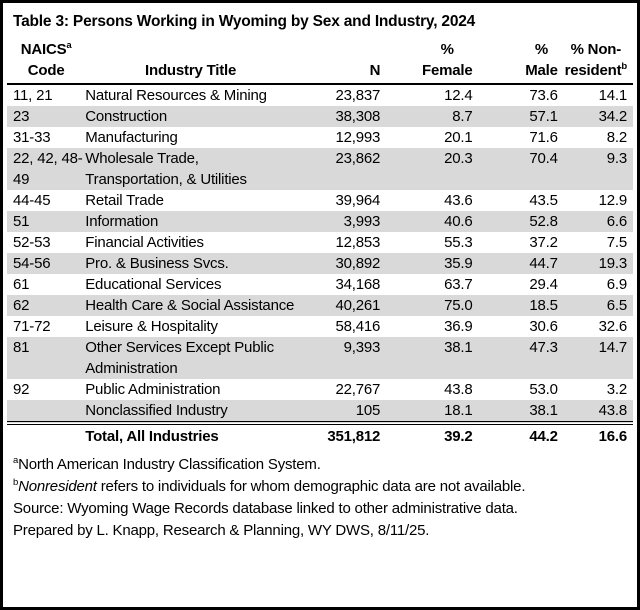 Image resolution: width=640 pixels, height=610 pixels. Describe the element at coordinates (156, 410) in the screenshot. I see `cell-industry-title: Nonclassified Industry` at that location.